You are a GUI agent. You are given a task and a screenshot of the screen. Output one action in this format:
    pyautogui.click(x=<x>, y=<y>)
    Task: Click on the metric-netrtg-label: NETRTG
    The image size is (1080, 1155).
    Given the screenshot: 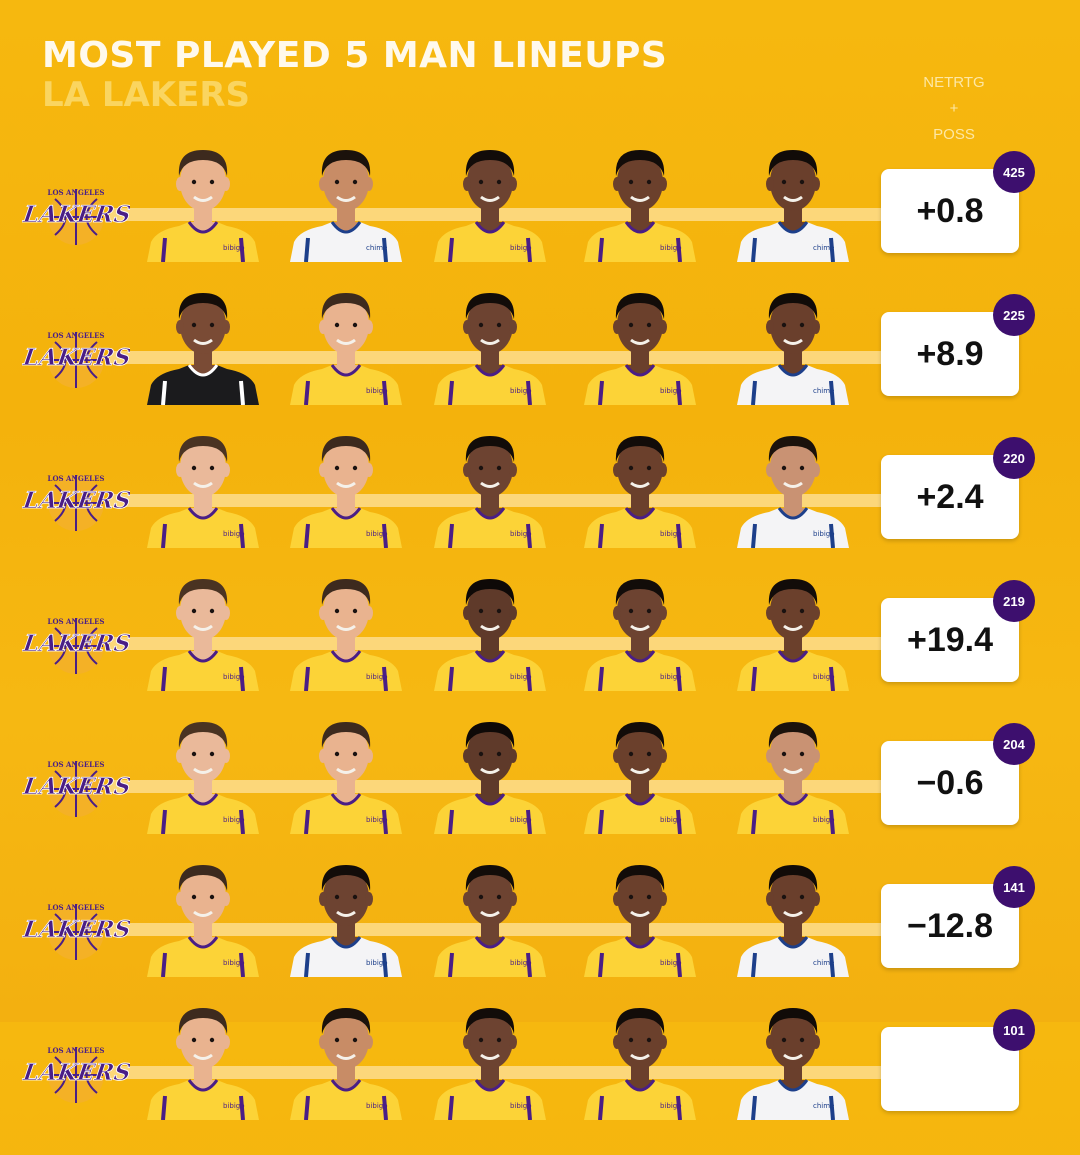 What is the action you would take?
    pyautogui.click(x=954, y=82)
    